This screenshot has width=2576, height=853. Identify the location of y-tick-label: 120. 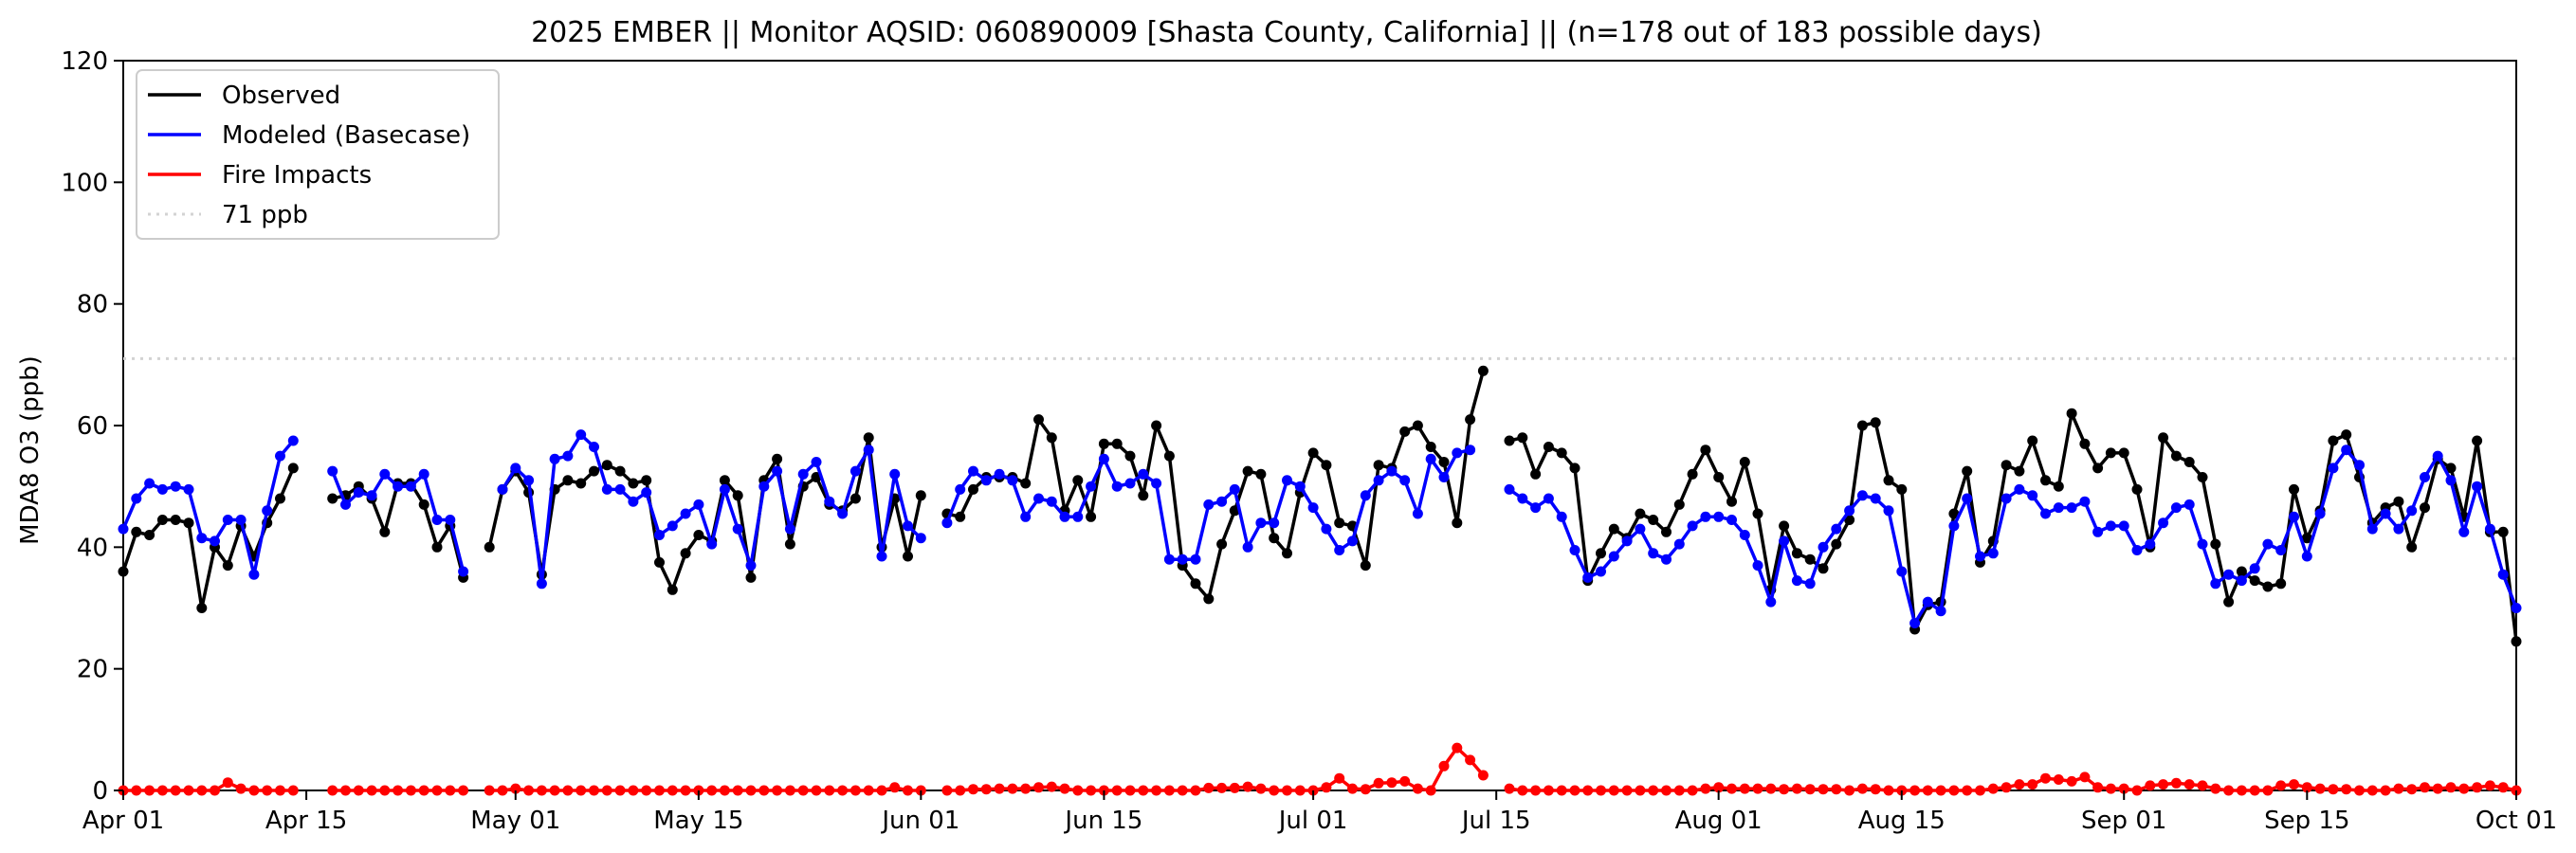
(84, 61).